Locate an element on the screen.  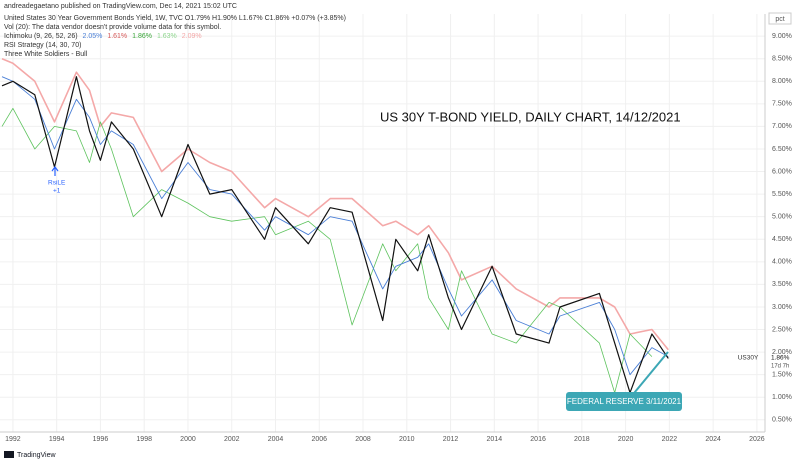
annotation-box is located at coordinates (624, 401).